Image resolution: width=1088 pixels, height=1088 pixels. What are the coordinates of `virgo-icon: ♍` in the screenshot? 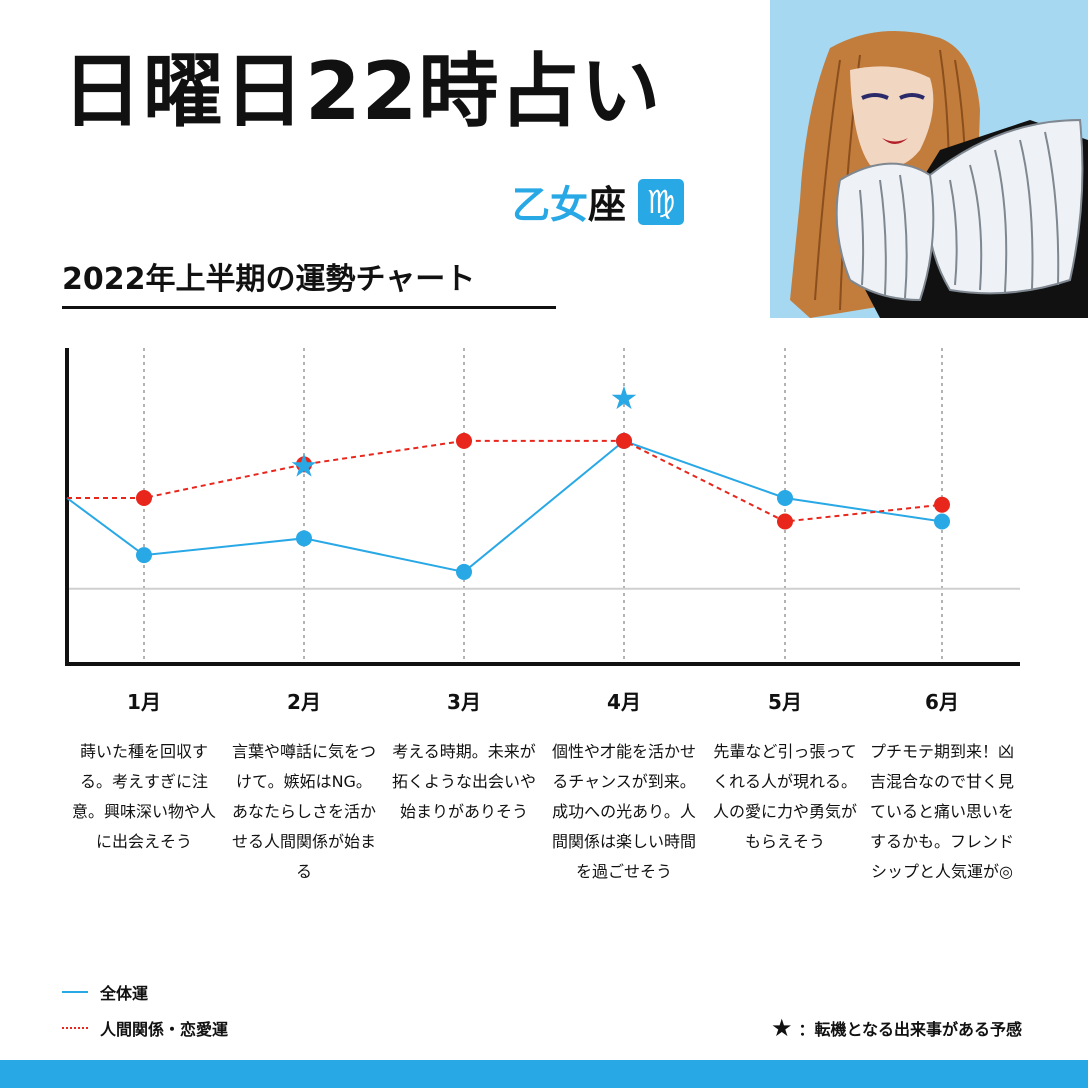 It's located at (661, 201).